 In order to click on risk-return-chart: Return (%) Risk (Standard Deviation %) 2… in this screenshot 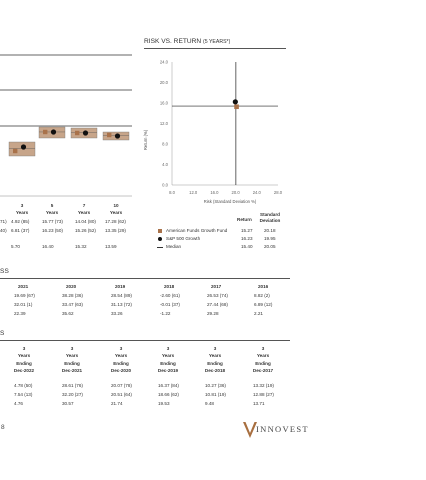, I will do `click(213, 132)`.